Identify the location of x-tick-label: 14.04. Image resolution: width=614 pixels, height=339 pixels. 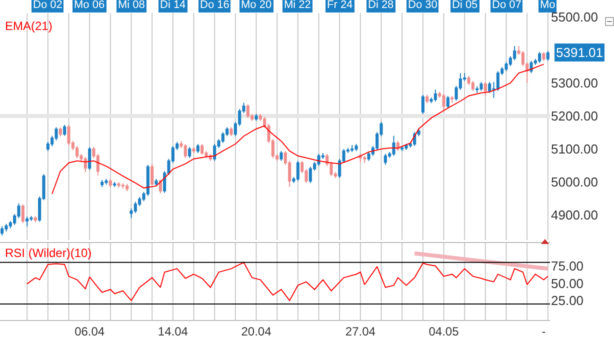
(173, 331).